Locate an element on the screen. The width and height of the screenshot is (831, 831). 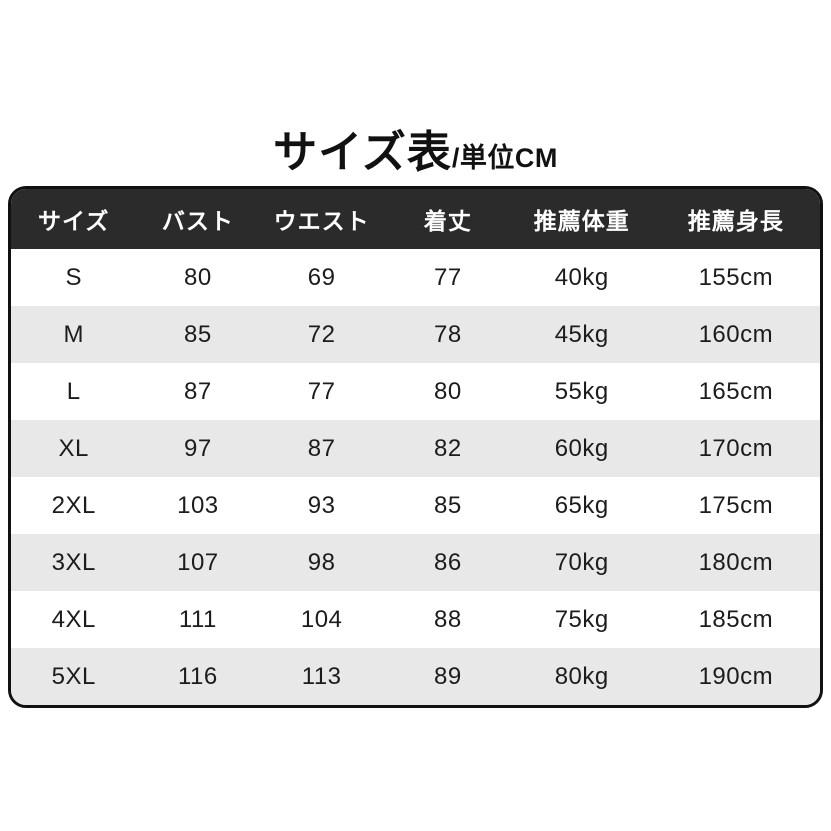
cell-weight: 55kg is located at coordinates (581, 391).